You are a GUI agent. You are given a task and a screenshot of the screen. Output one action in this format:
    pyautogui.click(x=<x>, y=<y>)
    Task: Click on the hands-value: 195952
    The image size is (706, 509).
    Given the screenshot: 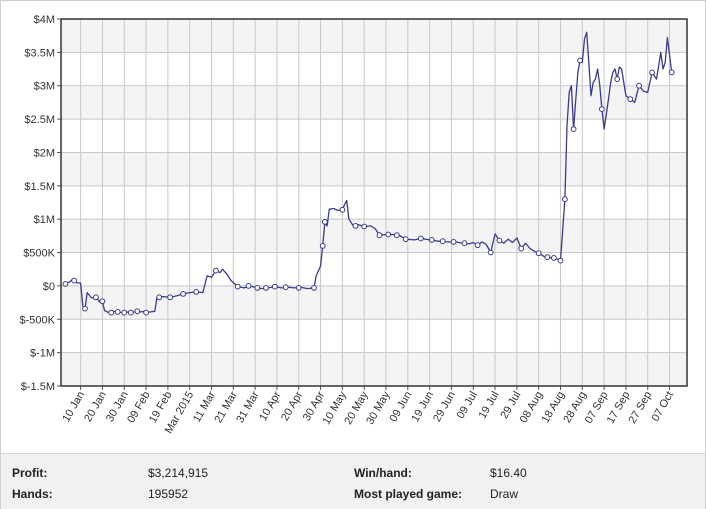 What is the action you would take?
    pyautogui.click(x=168, y=494)
    